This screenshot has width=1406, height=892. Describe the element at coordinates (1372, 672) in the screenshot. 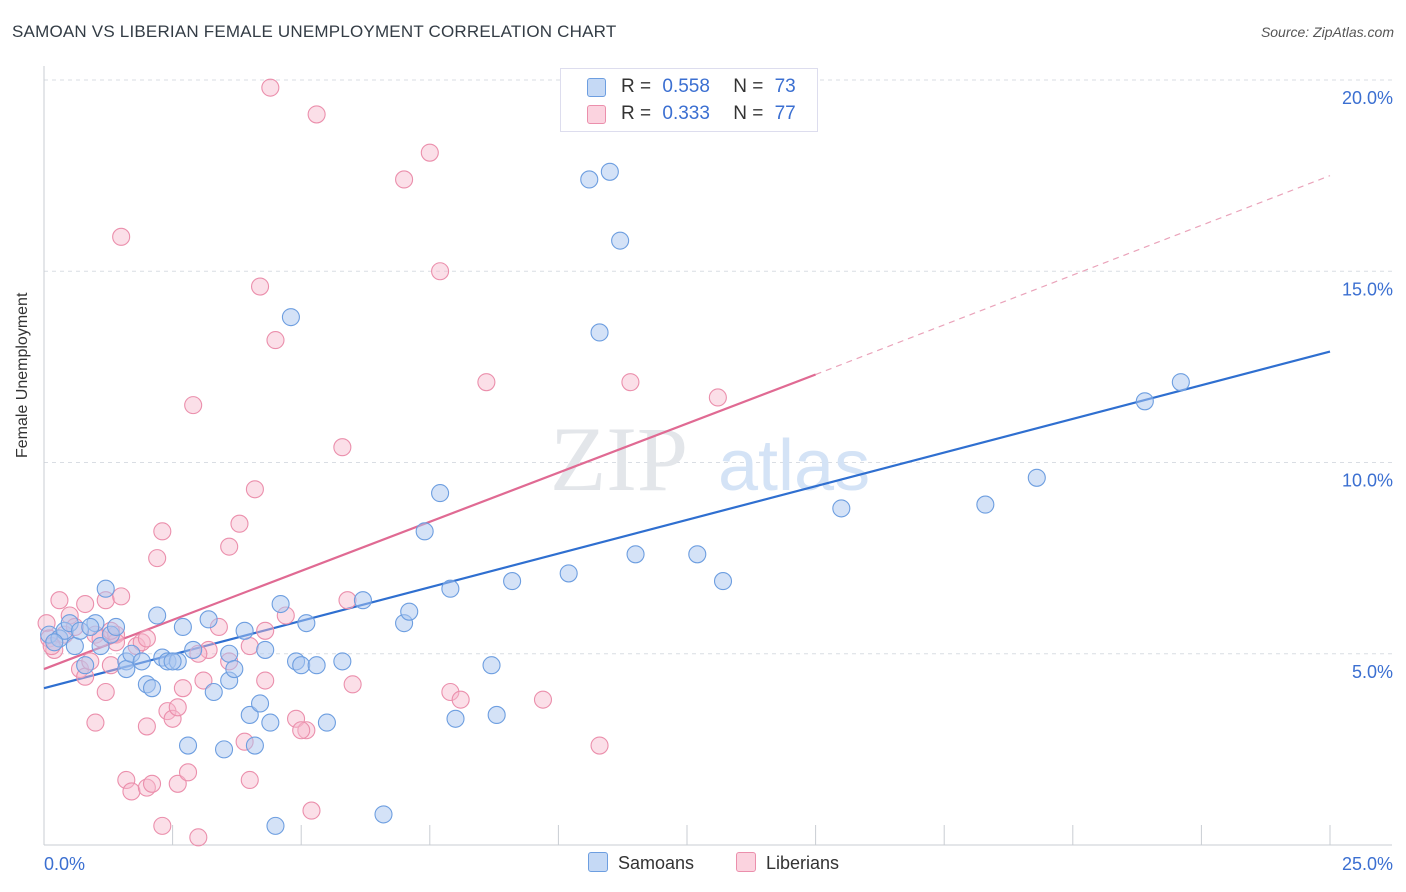

I see `y-tick-label: 5.0%` at that location.